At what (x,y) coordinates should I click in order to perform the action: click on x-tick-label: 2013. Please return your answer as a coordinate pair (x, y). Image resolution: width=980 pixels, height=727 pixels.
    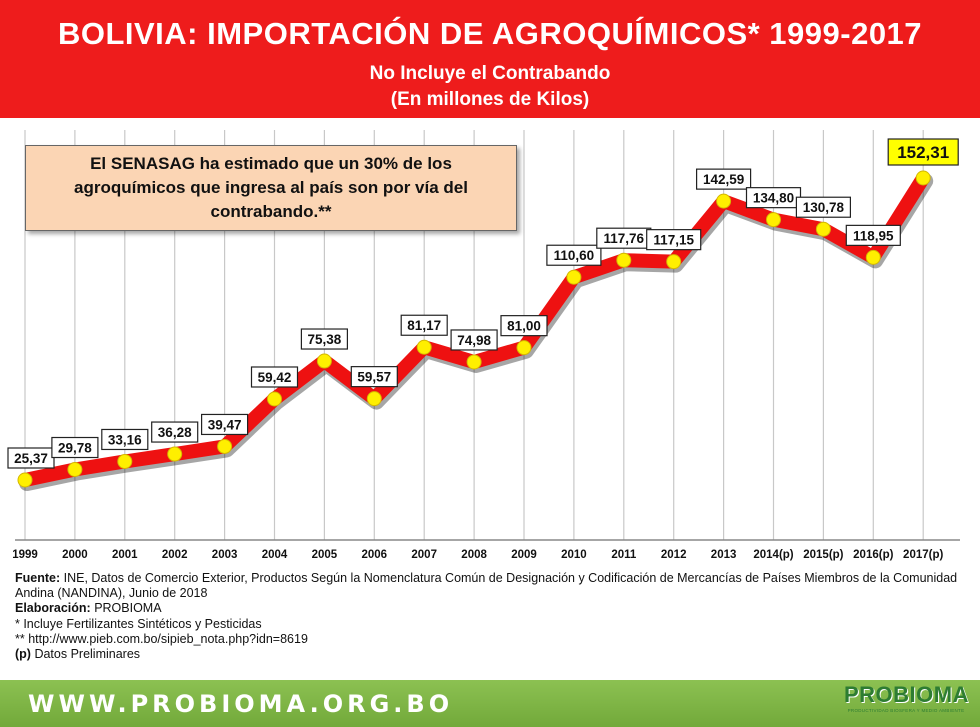
    Looking at the image, I should click on (724, 555).